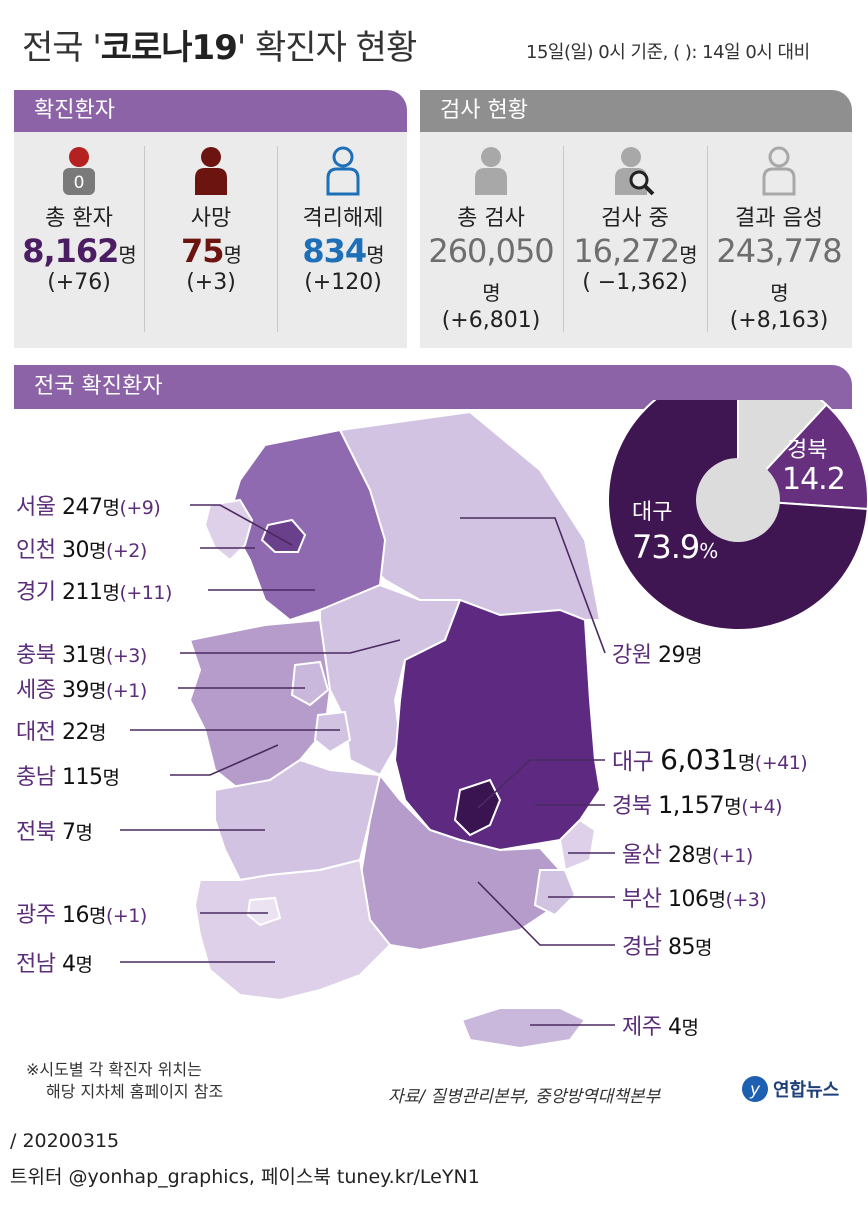  I want to click on stat-released: 격리해제 834명 (+120), so click(343, 220).